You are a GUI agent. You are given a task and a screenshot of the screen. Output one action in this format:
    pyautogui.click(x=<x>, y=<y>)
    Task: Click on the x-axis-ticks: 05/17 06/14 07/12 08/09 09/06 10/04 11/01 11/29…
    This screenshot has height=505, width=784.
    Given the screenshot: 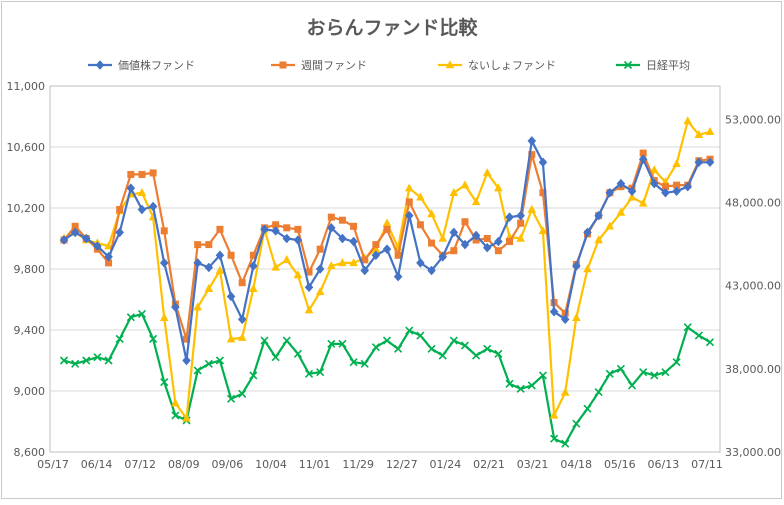 What is the action you would take?
    pyautogui.click(x=380, y=464)
    